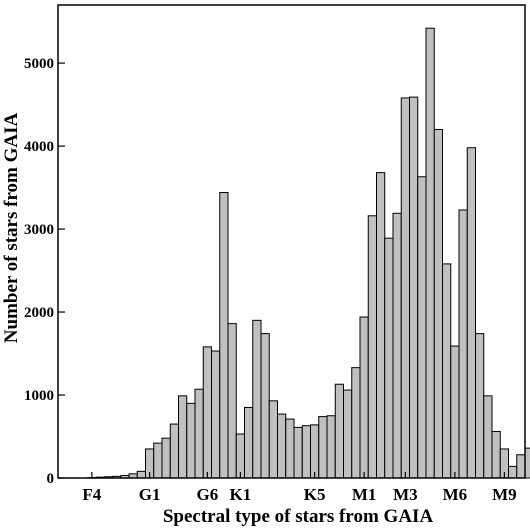 Image resolution: width=530 pixels, height=530 pixels. I want to click on x-tick-label: M6, so click(455, 494).